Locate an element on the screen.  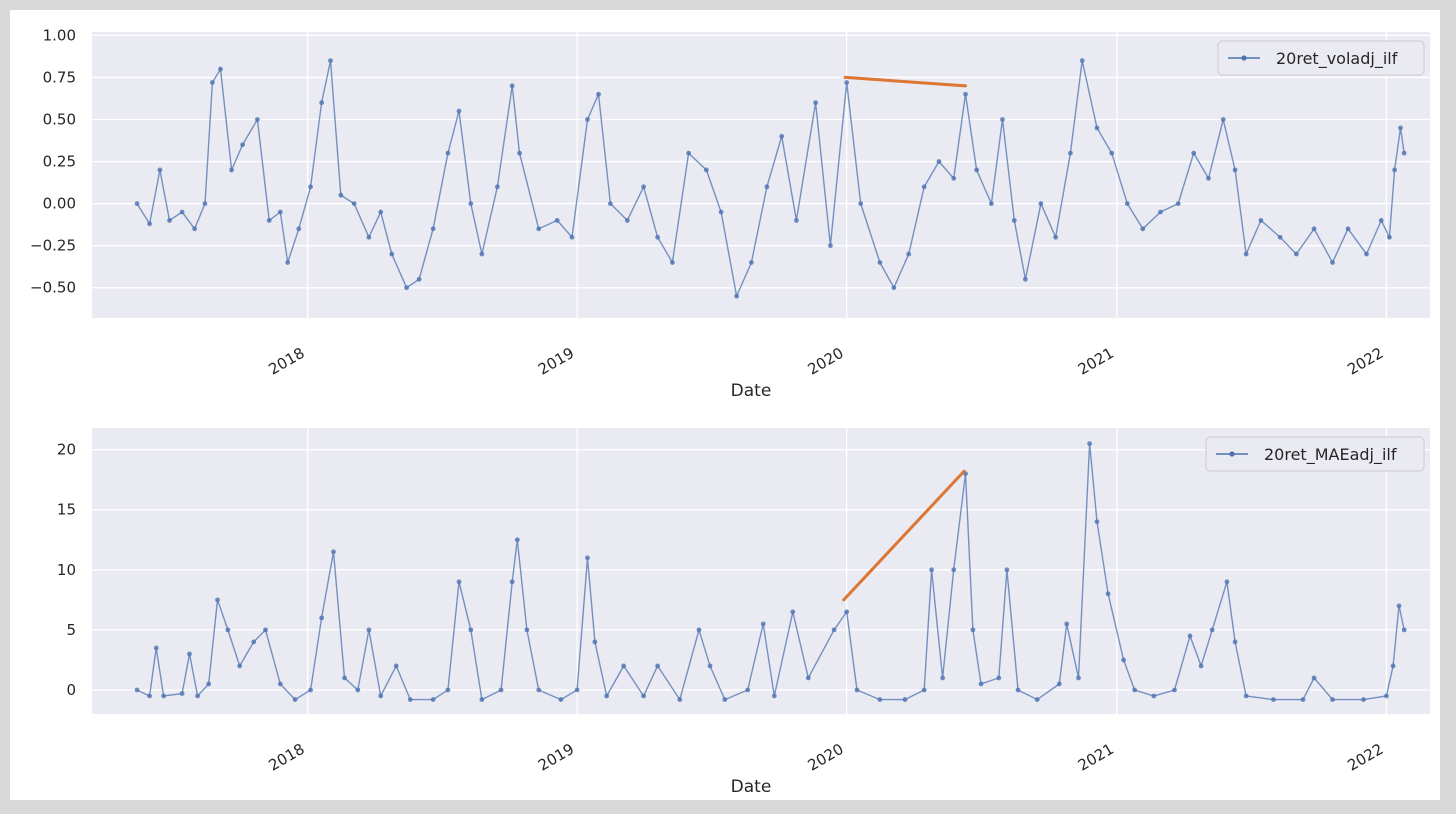
y-tick-label: 0.25 is located at coordinates (59, 162).